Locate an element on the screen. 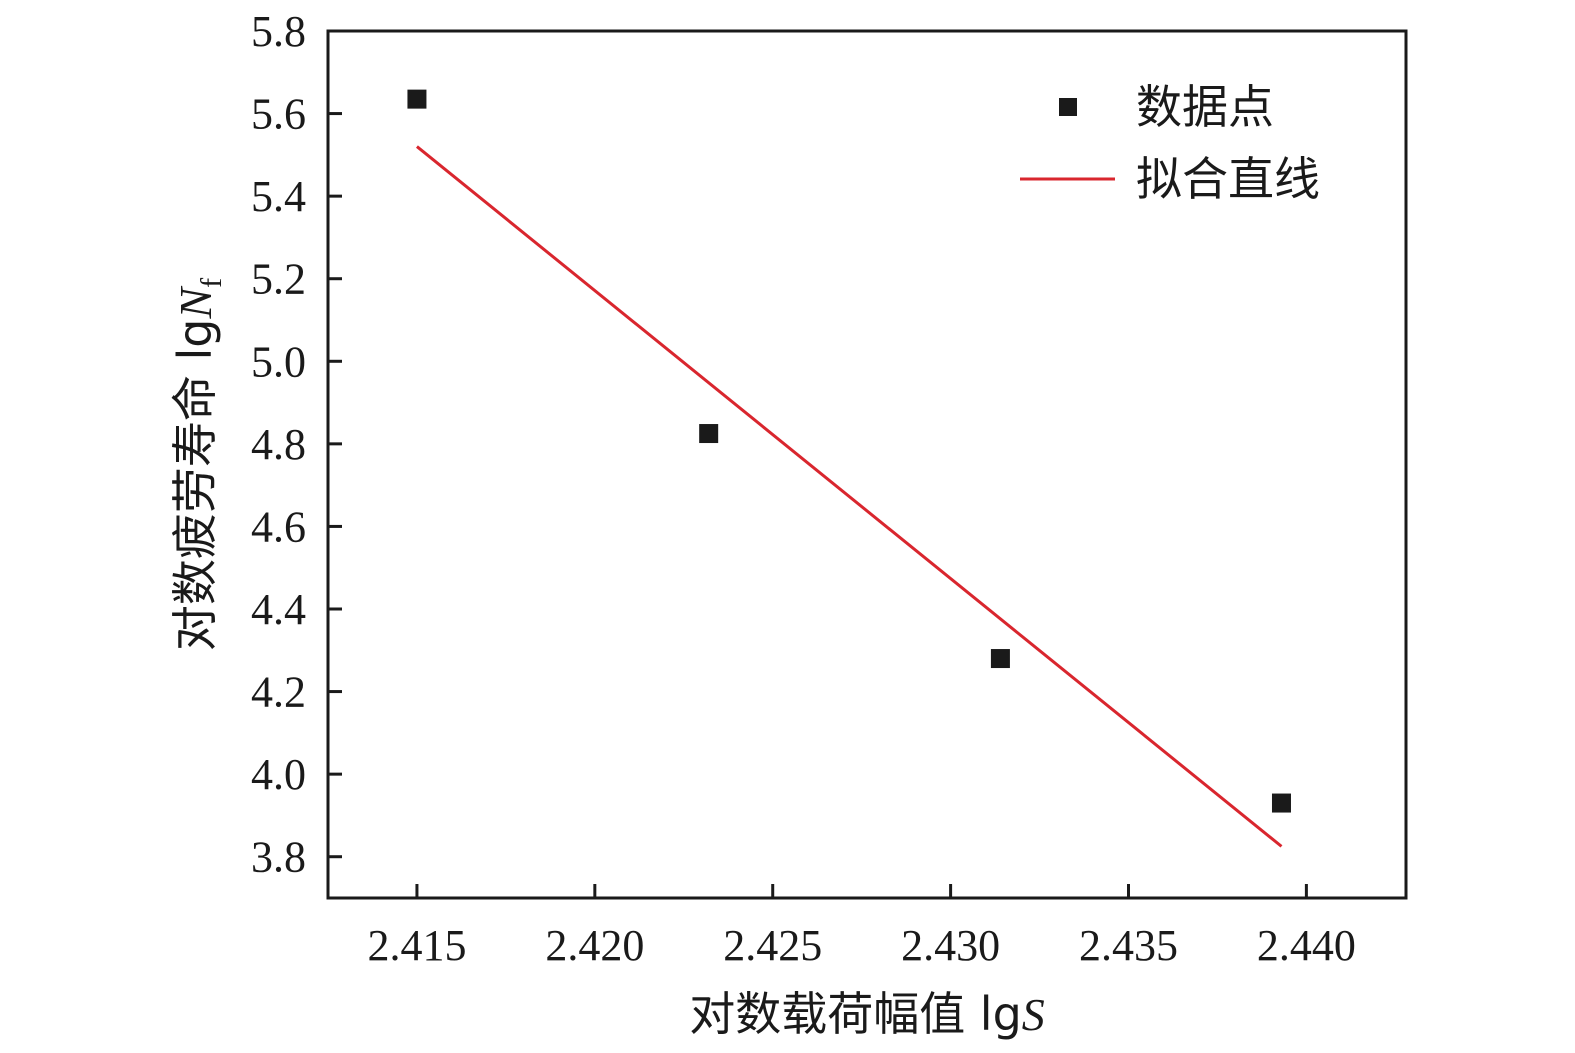 This screenshot has height=1053, width=1575. y-tick-label: 4.4 is located at coordinates (278, 609).